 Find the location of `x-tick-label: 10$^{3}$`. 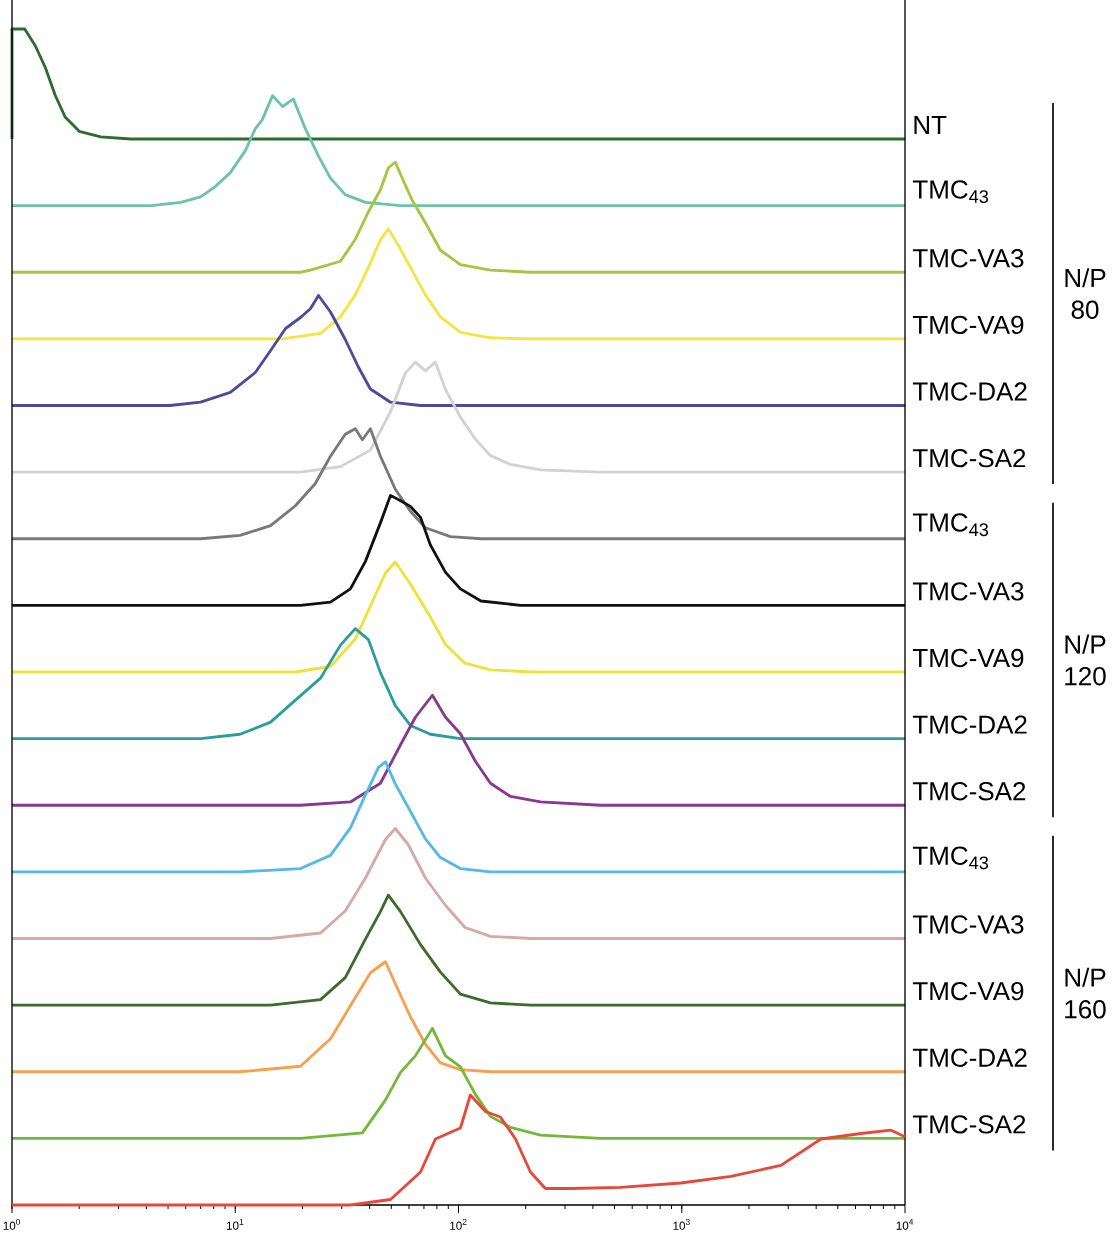

x-tick-label: 10$^{3}$ is located at coordinates (681, 1224).